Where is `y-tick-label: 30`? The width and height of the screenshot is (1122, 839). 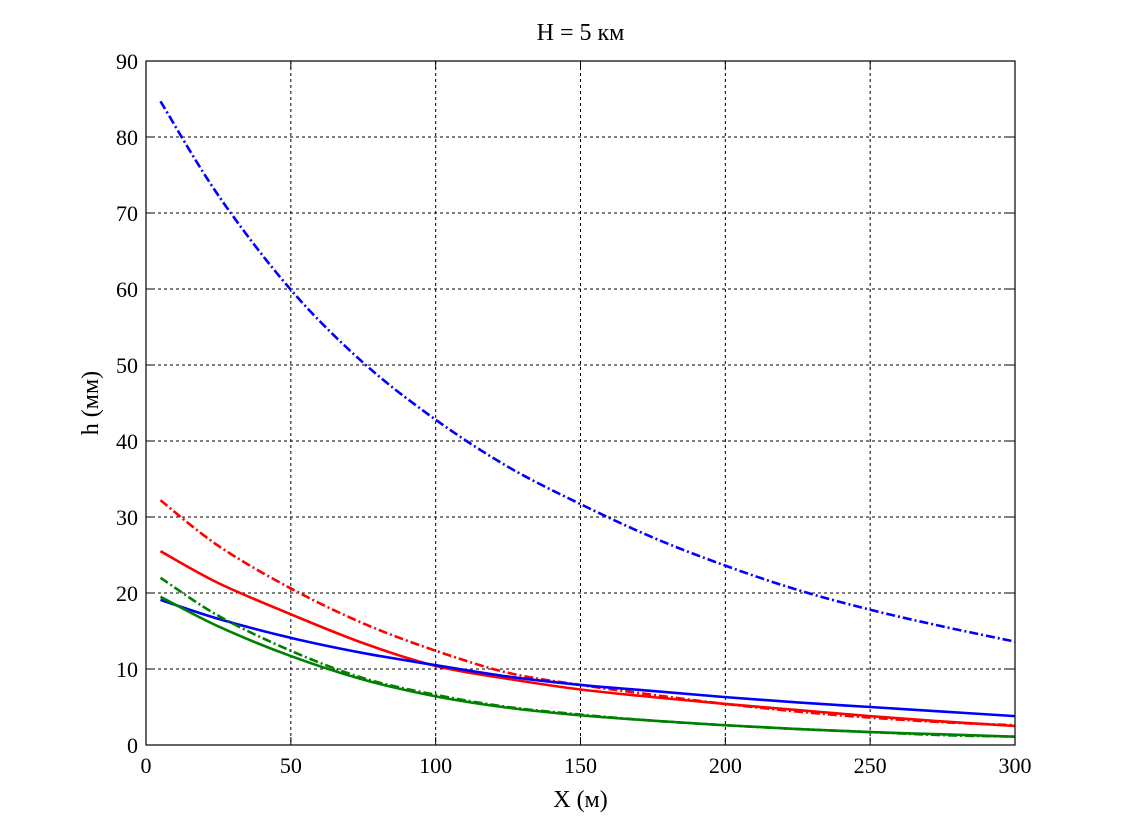
y-tick-label: 30 is located at coordinates (127, 517).